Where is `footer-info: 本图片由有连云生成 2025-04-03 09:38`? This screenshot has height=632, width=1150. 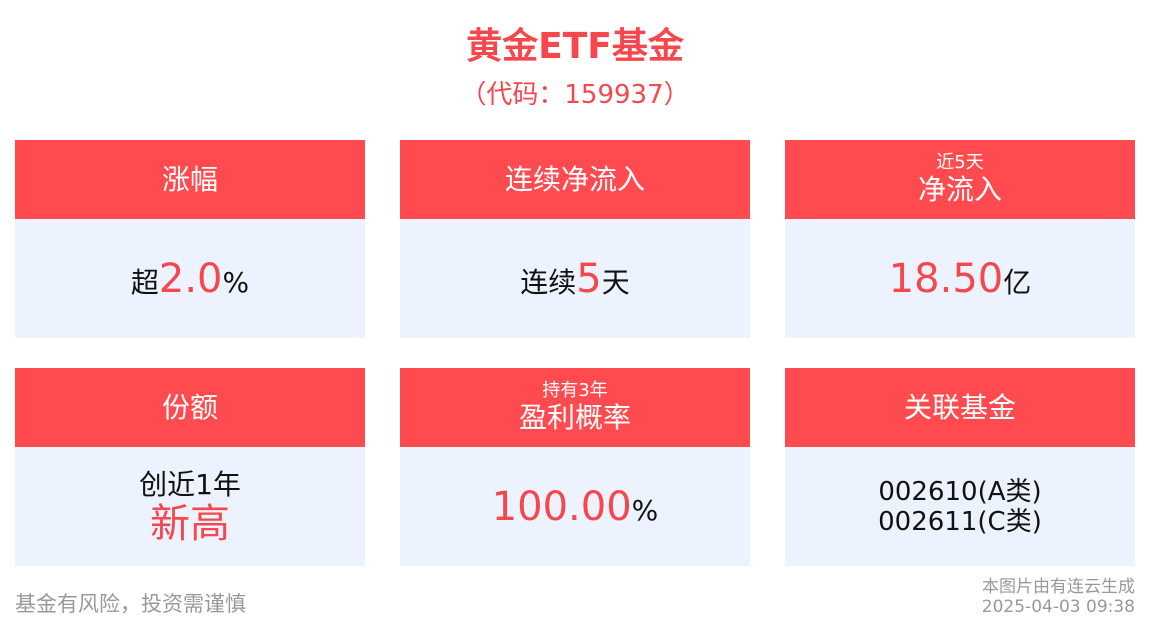 footer-info: 本图片由有连云生成 2025-04-03 09:38 is located at coordinates (1058, 597).